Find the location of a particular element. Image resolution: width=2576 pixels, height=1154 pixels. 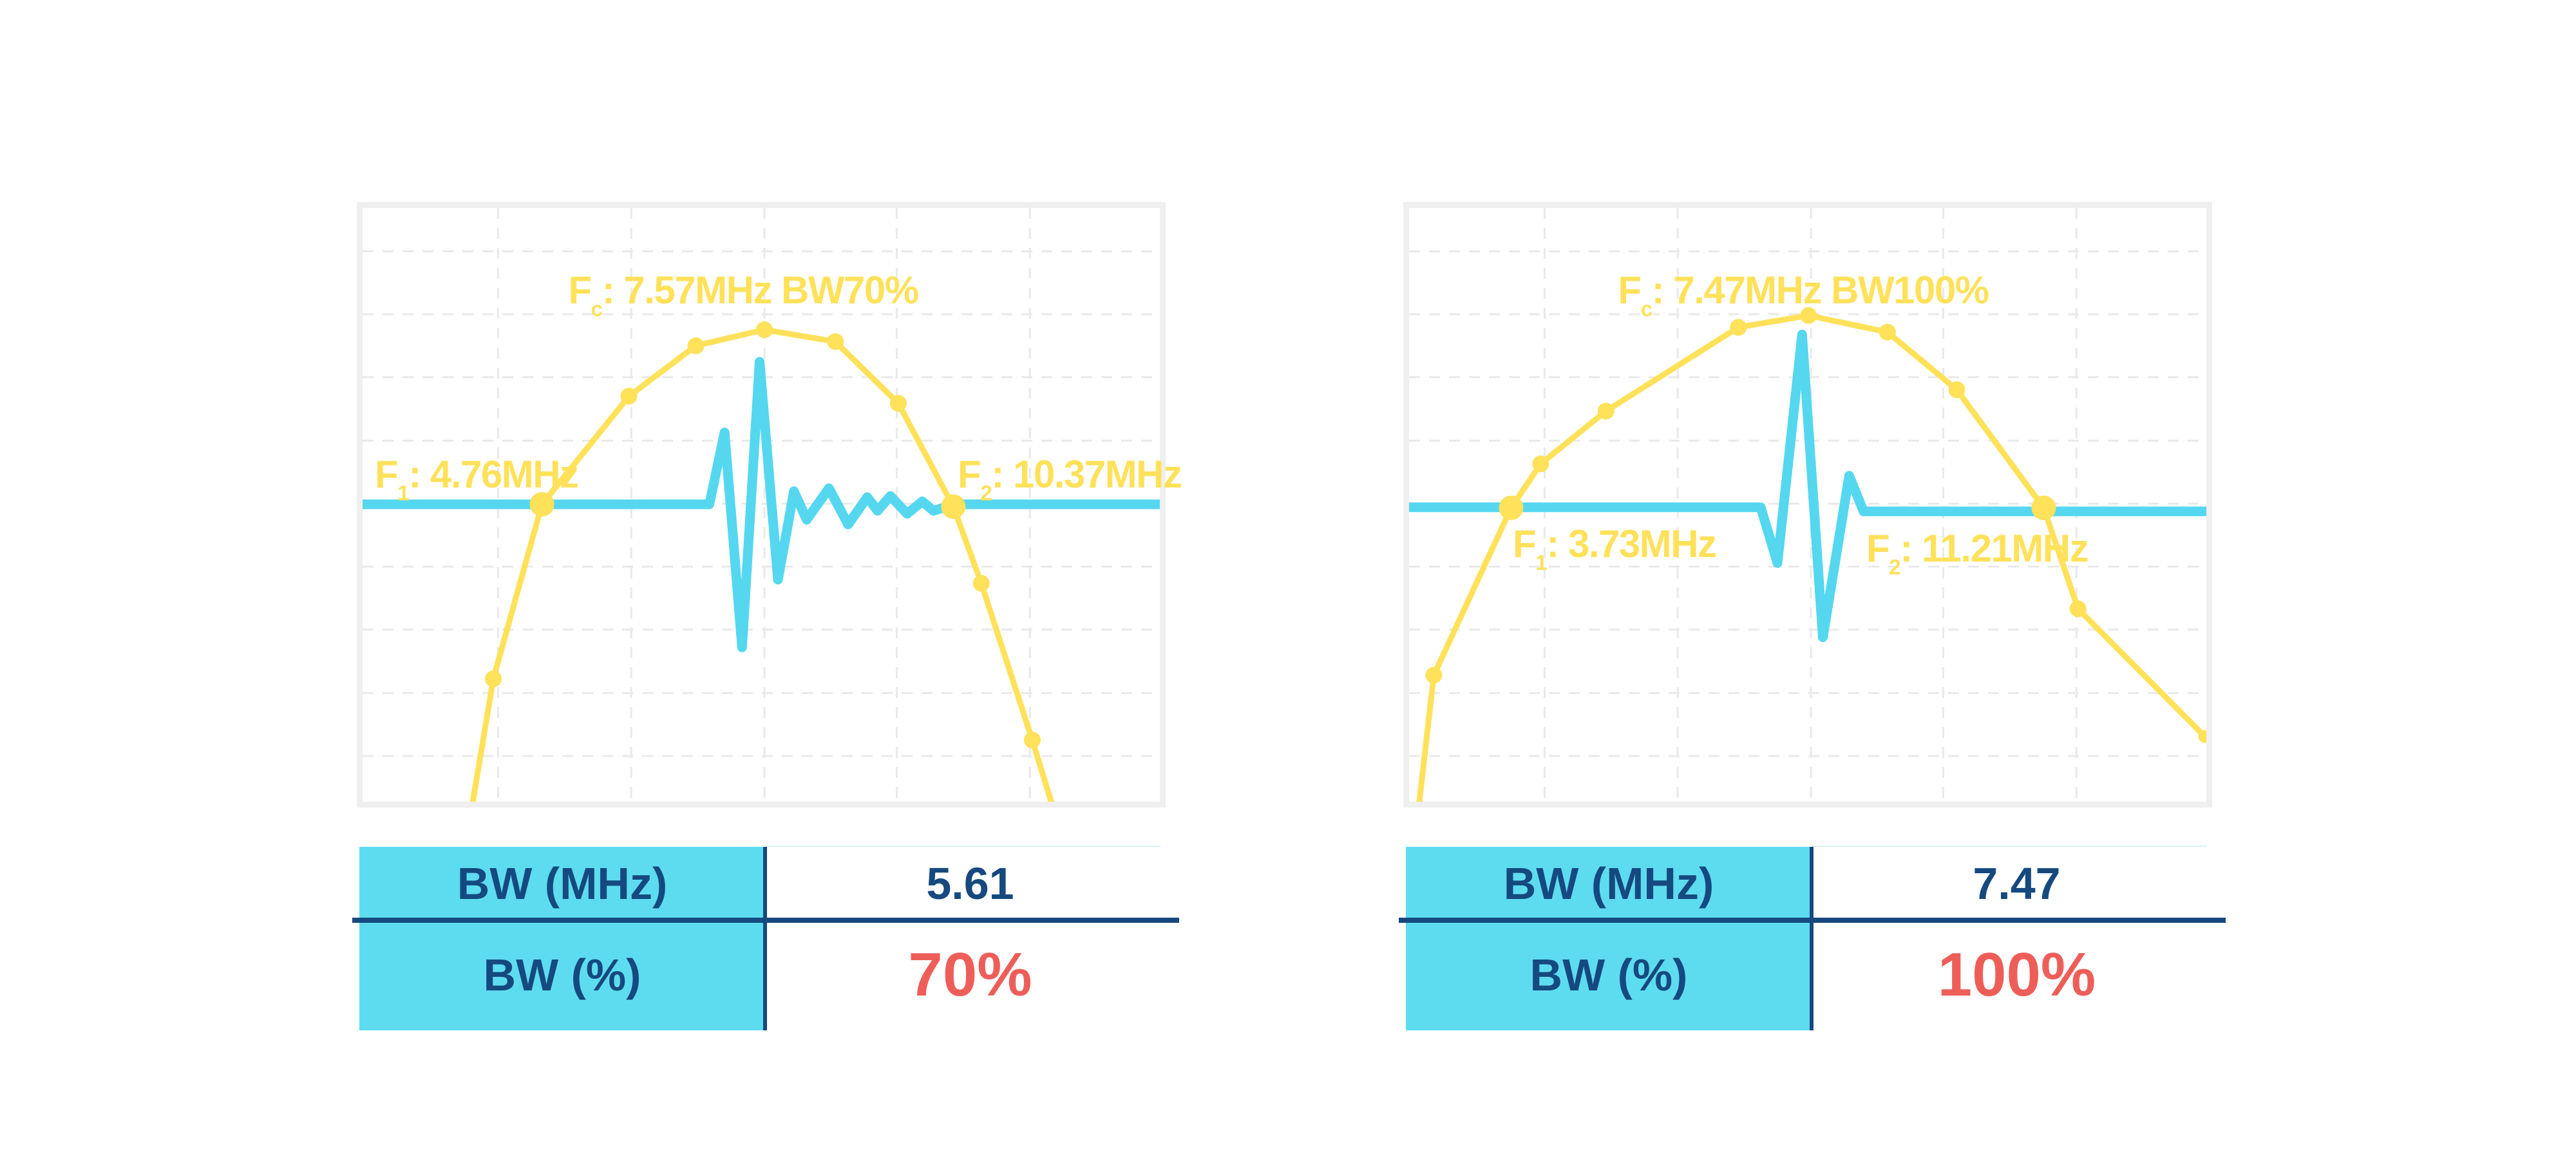

fc-value-text: : 7.57MHz BW70% is located at coordinates (760, 290).